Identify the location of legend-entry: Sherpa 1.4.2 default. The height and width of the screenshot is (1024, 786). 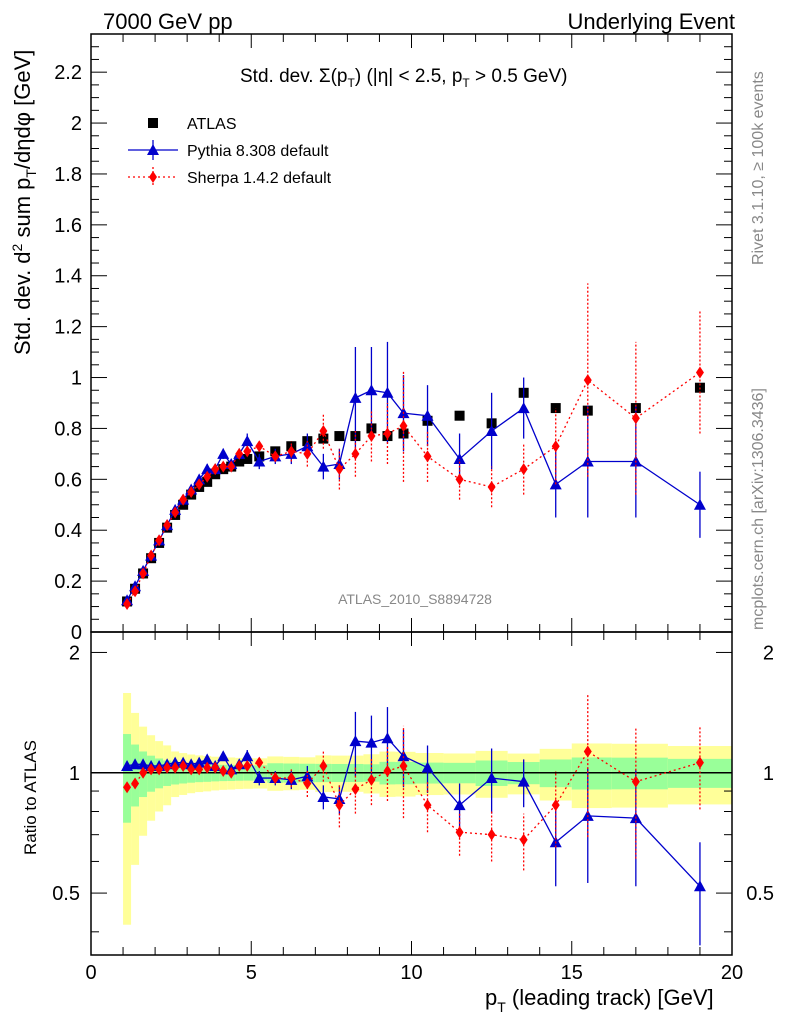
(230, 177).